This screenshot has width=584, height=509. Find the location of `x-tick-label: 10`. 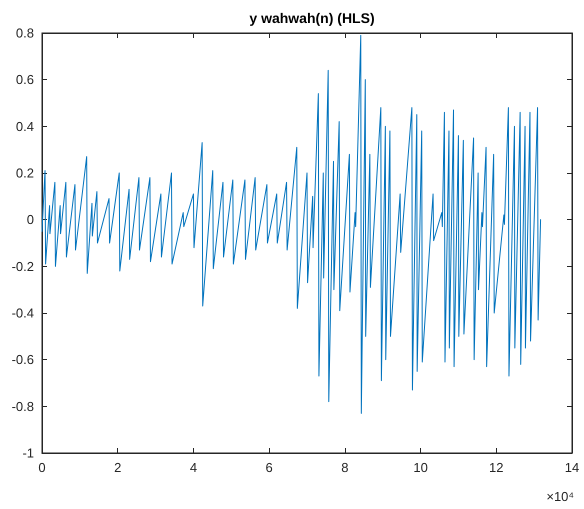

x-tick-label: 10 is located at coordinates (420, 467).